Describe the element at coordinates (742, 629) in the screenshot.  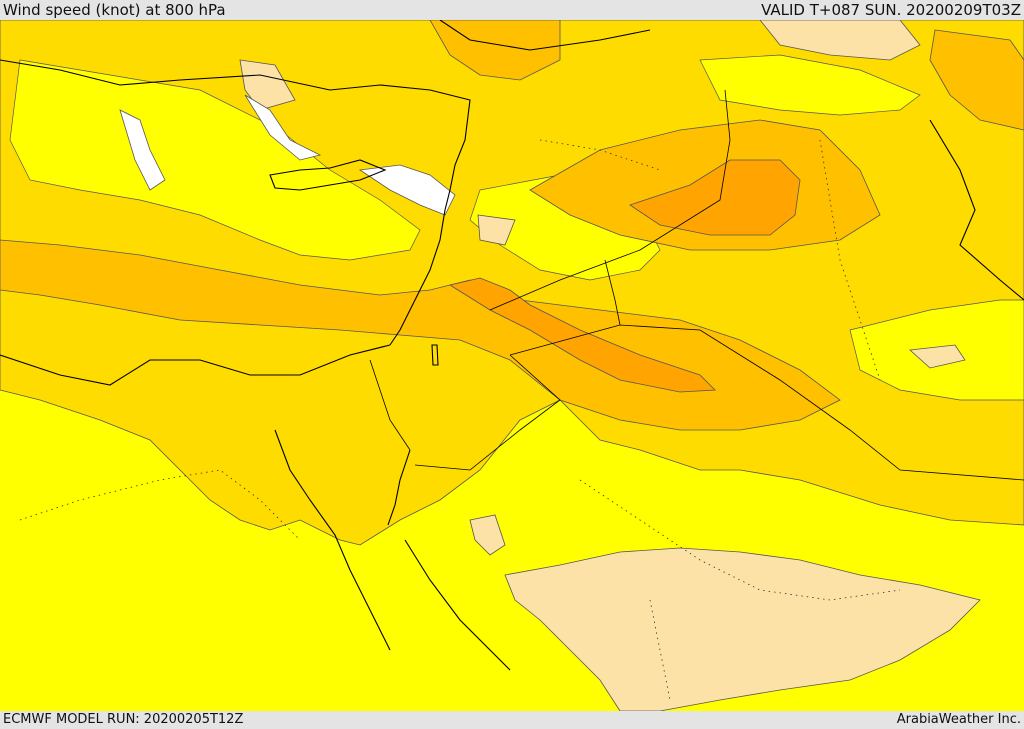
I see `contour-band-peach-arabia` at that location.